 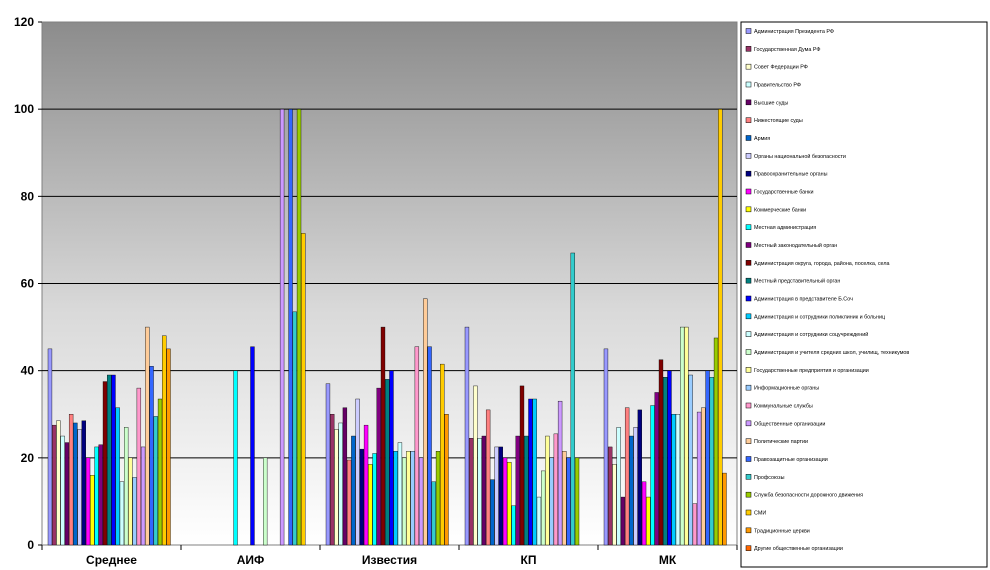 What do you see at coordinates (800, 156) in the screenshot?
I see `legend-label: Органы национальной безопасности` at bounding box center [800, 156].